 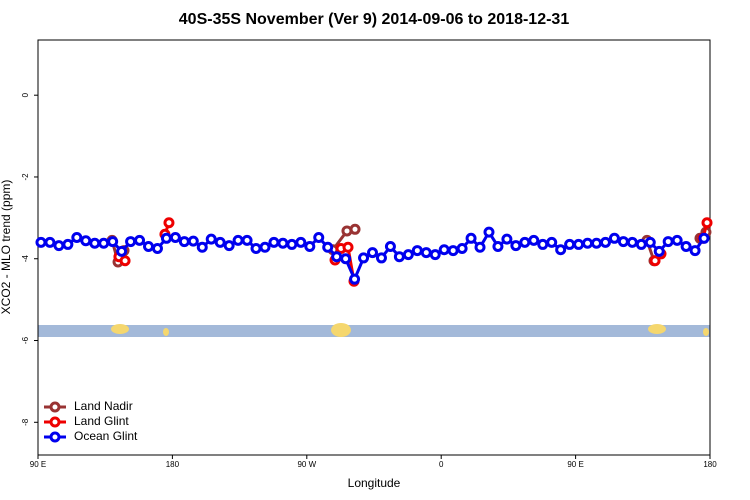 I want to click on y-tick-label: 0, so click(x=25, y=94).